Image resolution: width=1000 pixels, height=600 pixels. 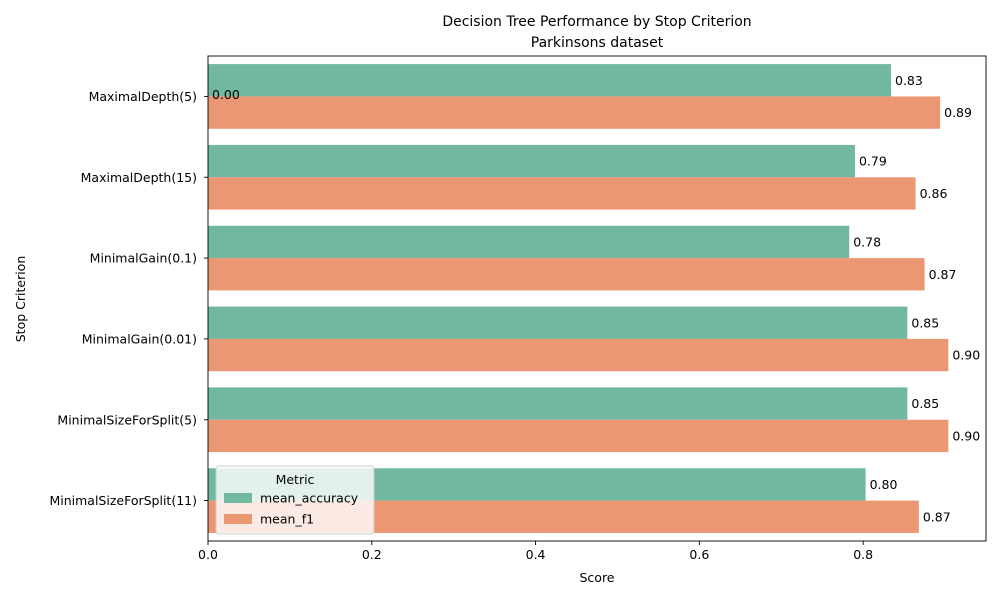 I want to click on y-tick-label-2: MinimalGain(0.1), so click(x=143, y=258).